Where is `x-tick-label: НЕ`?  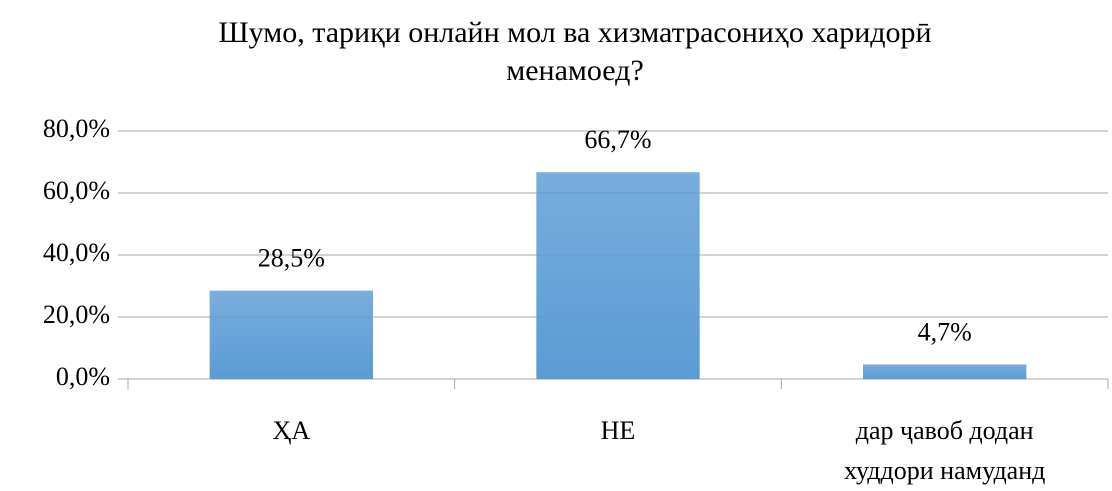
x-tick-label: НЕ is located at coordinates (618, 430).